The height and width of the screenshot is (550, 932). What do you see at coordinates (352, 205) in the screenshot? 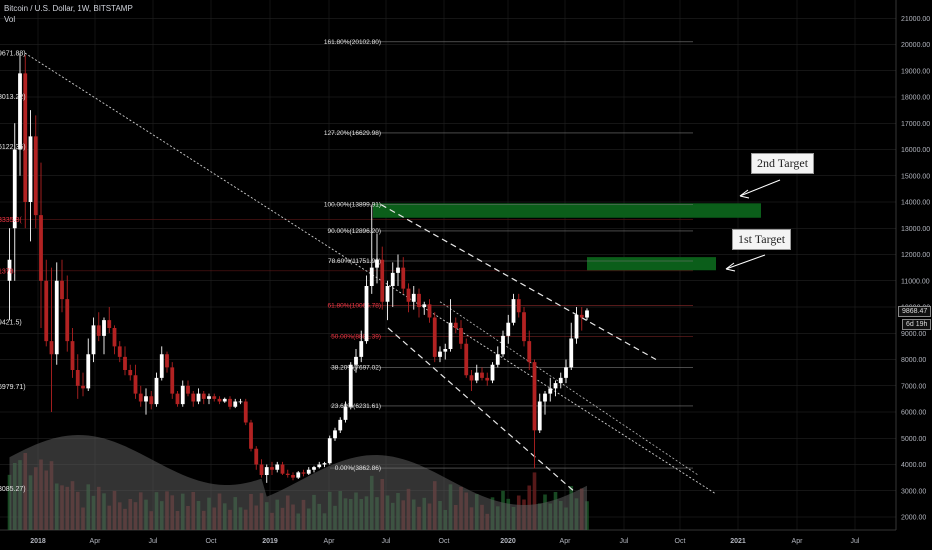
I see `fib-level-label: 100.00%(13899.91)` at bounding box center [352, 205].